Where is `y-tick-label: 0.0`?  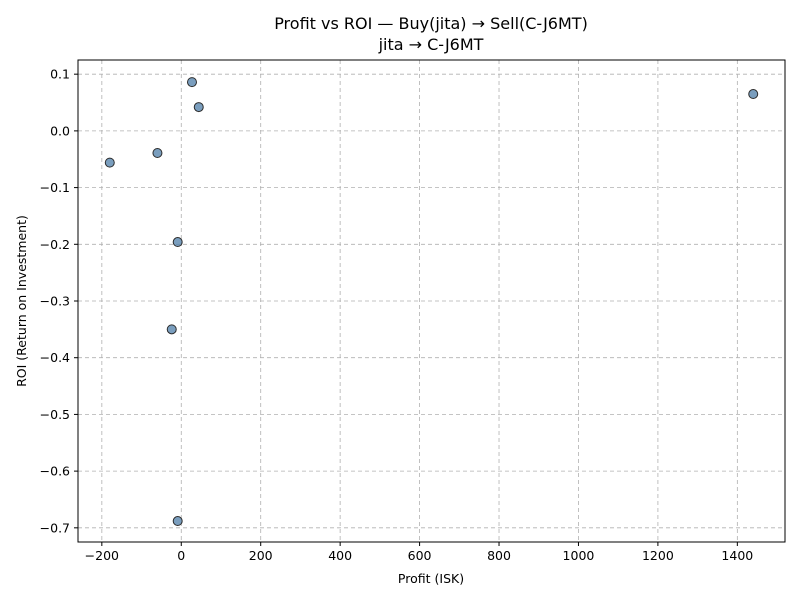 y-tick-label: 0.0 is located at coordinates (60, 130).